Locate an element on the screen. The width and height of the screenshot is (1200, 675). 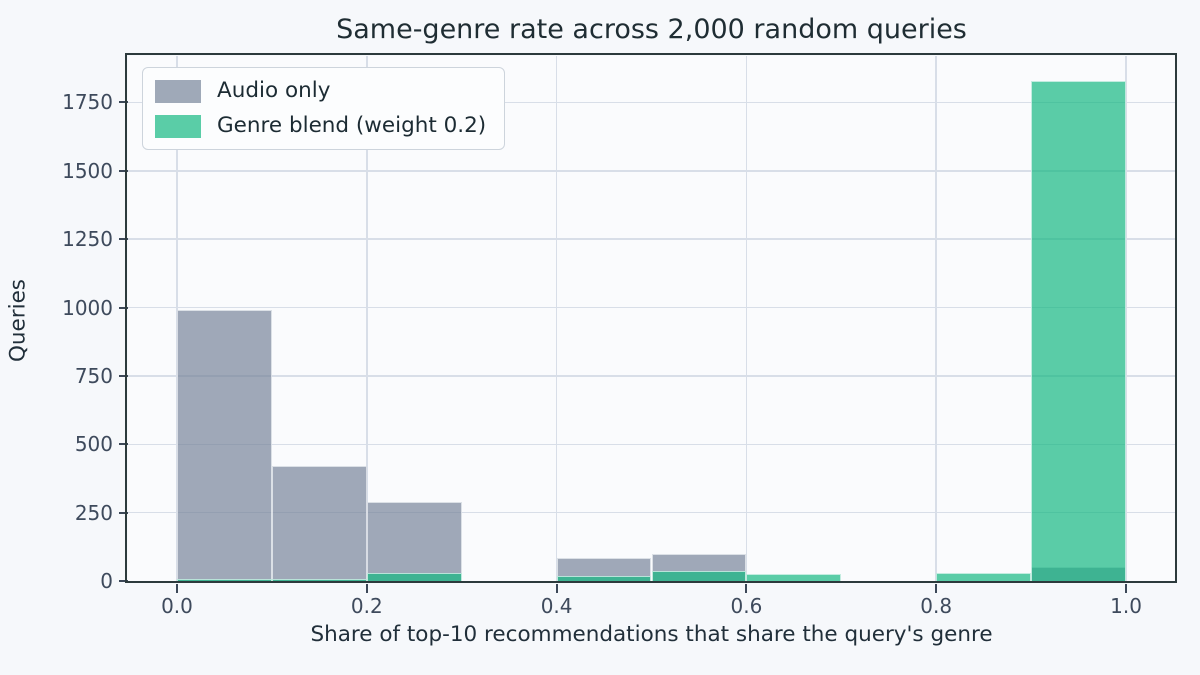
histogram-bar-series1-bin2 is located at coordinates (414, 577).